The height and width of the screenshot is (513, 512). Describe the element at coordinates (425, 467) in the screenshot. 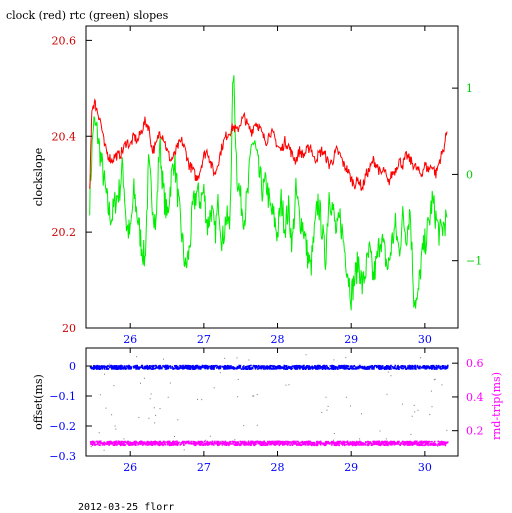

I see `offset-x-tick-label: 30` at that location.